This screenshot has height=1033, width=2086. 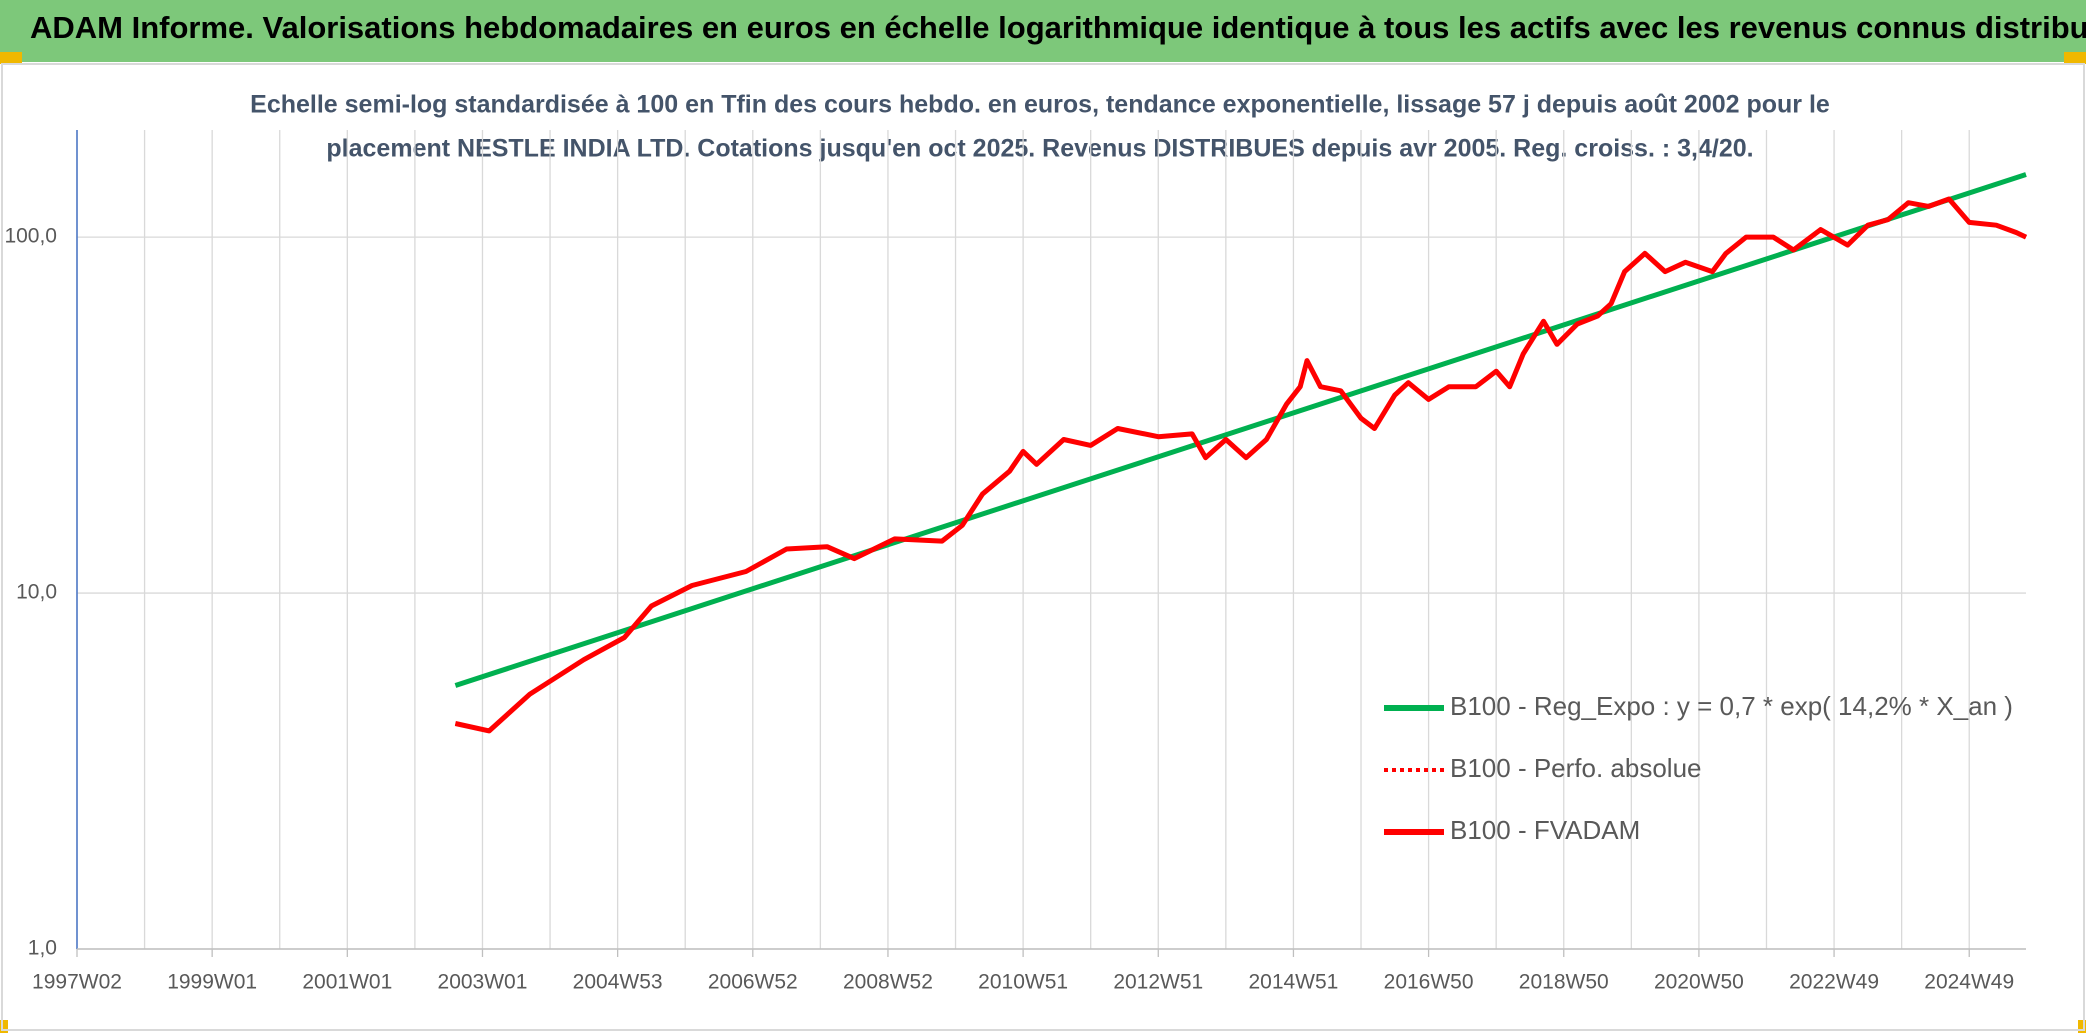 What do you see at coordinates (212, 982) in the screenshot?
I see `x-tick-label: 1999W01` at bounding box center [212, 982].